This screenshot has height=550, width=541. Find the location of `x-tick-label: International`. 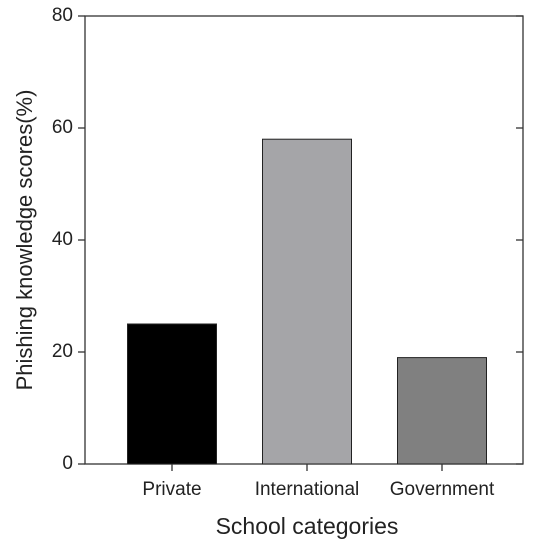

x-tick-label: International is located at coordinates (307, 489).